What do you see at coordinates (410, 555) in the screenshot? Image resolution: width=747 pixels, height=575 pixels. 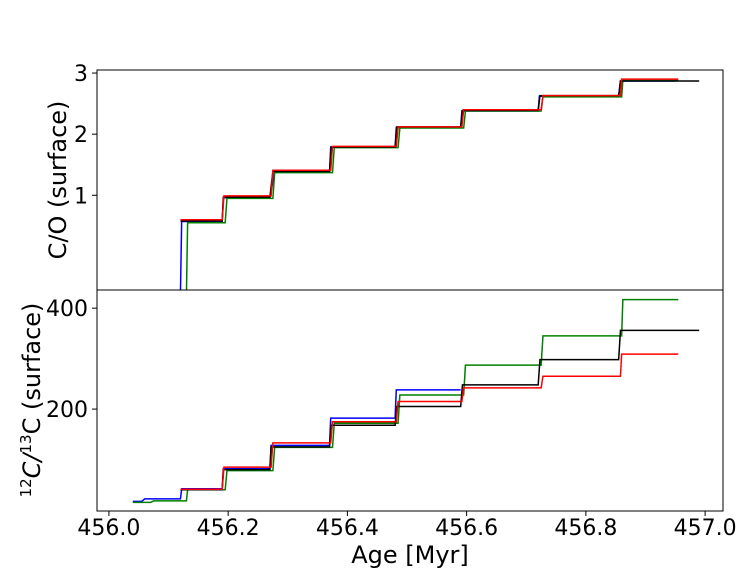 I see `age-x-axis-label: Age [Myr]` at bounding box center [410, 555].